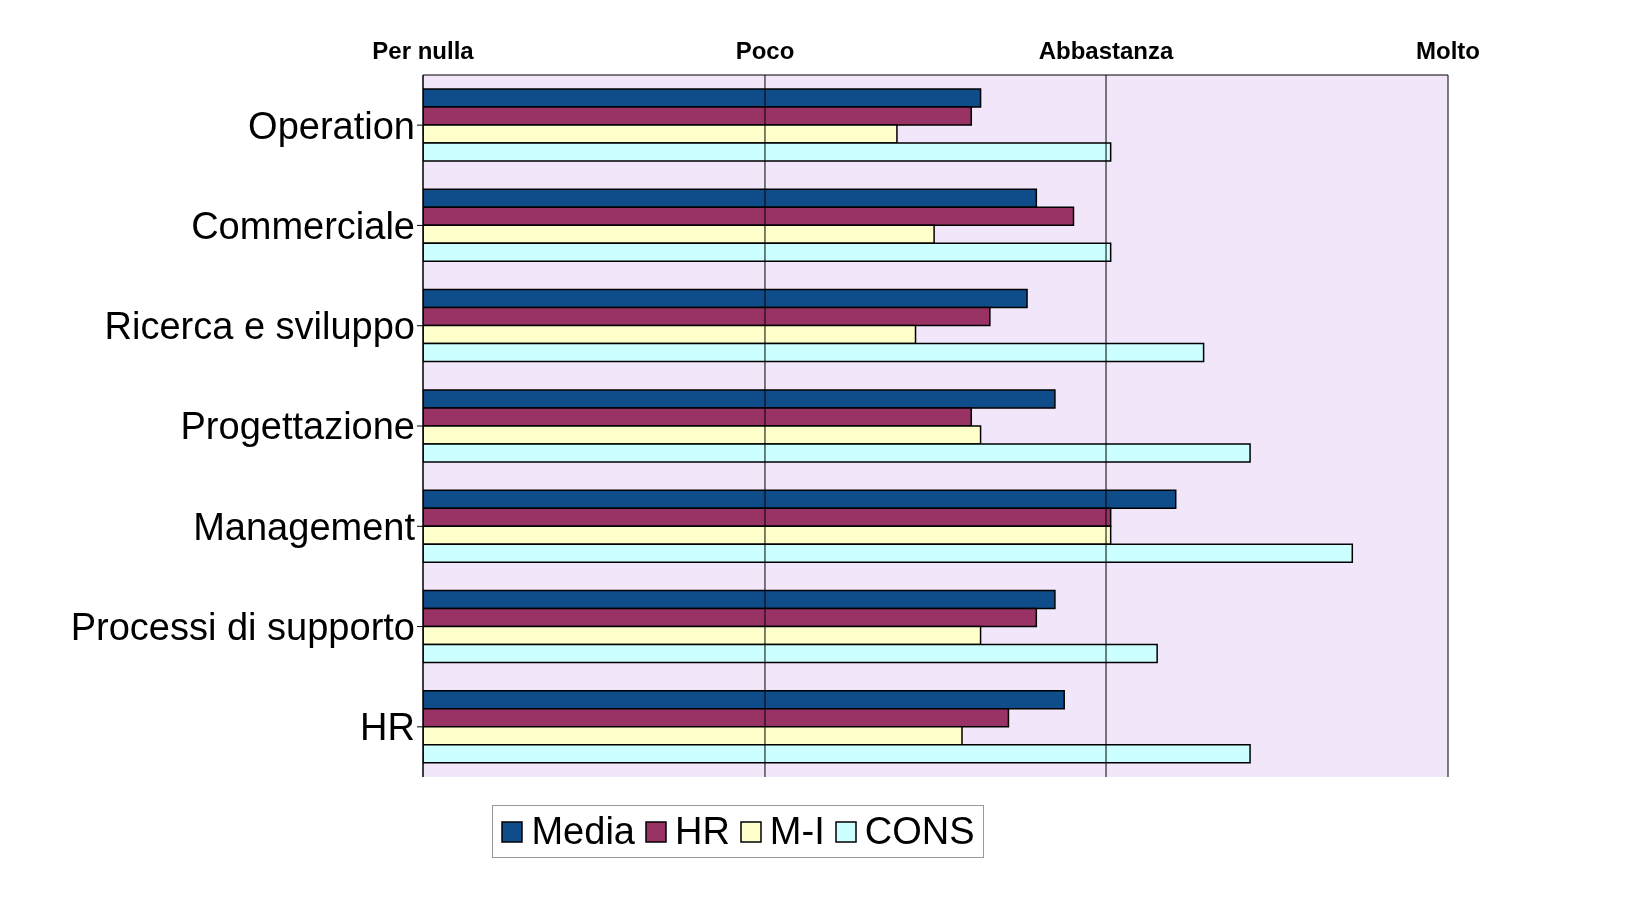 This screenshot has width=1646, height=908. What do you see at coordinates (303, 225) in the screenshot?
I see `y-tick-label: Commerciale` at bounding box center [303, 225].